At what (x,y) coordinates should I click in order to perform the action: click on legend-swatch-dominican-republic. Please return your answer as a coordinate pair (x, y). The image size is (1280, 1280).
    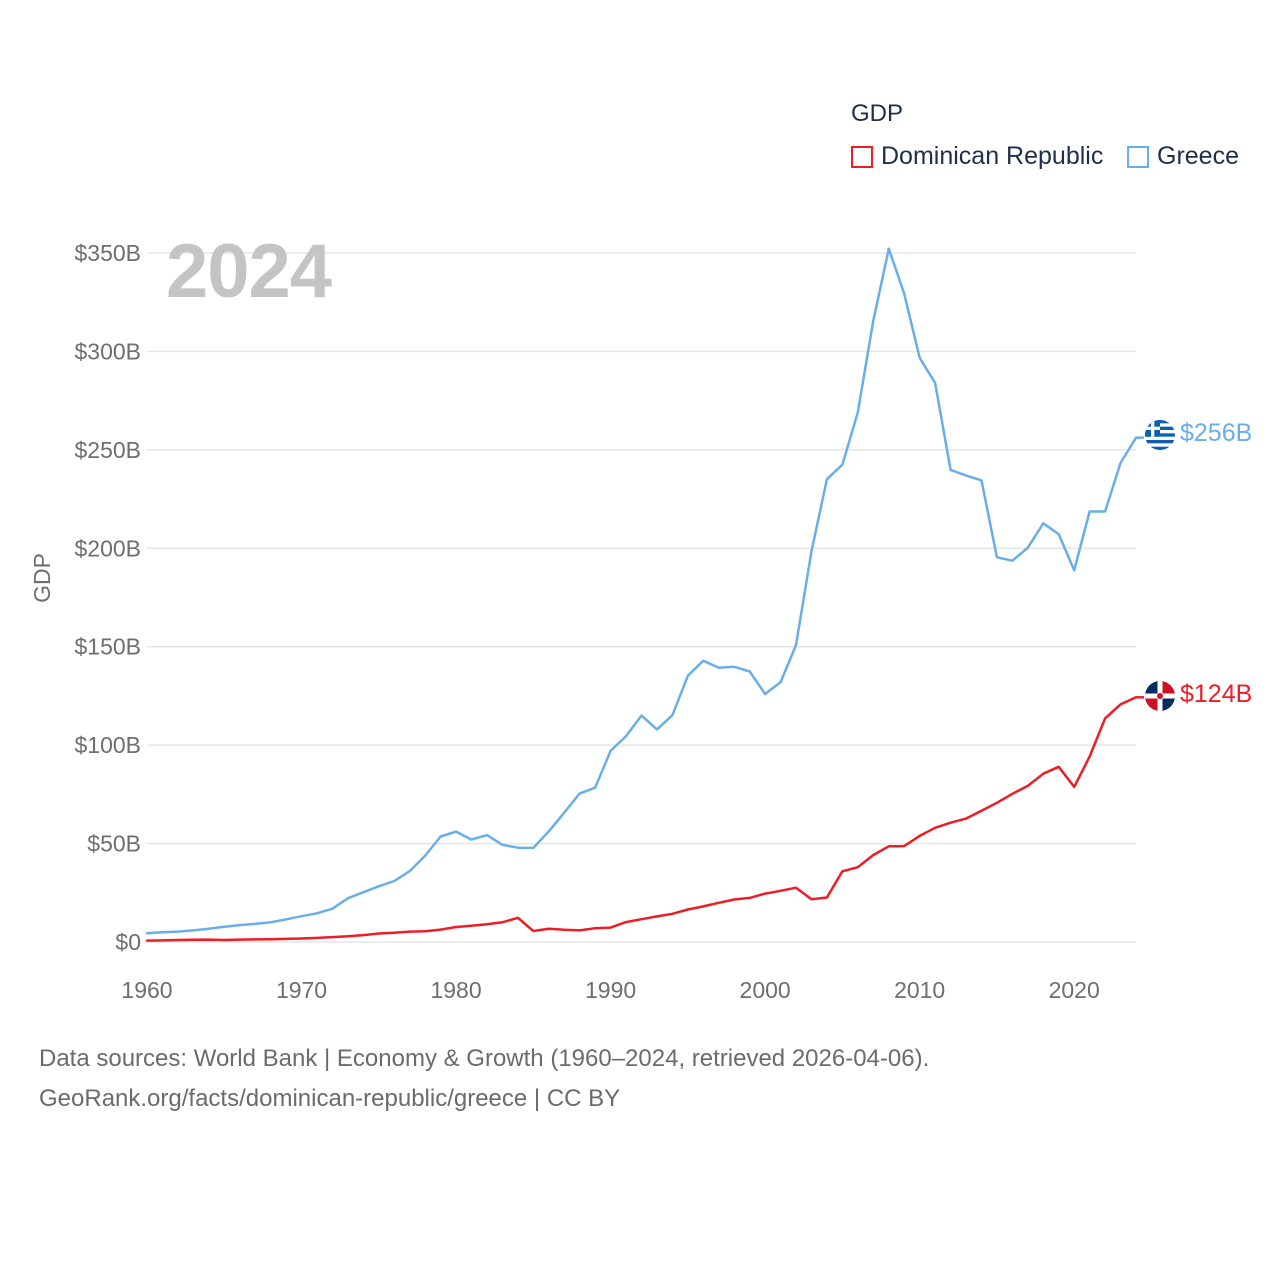
    Looking at the image, I should click on (862, 156).